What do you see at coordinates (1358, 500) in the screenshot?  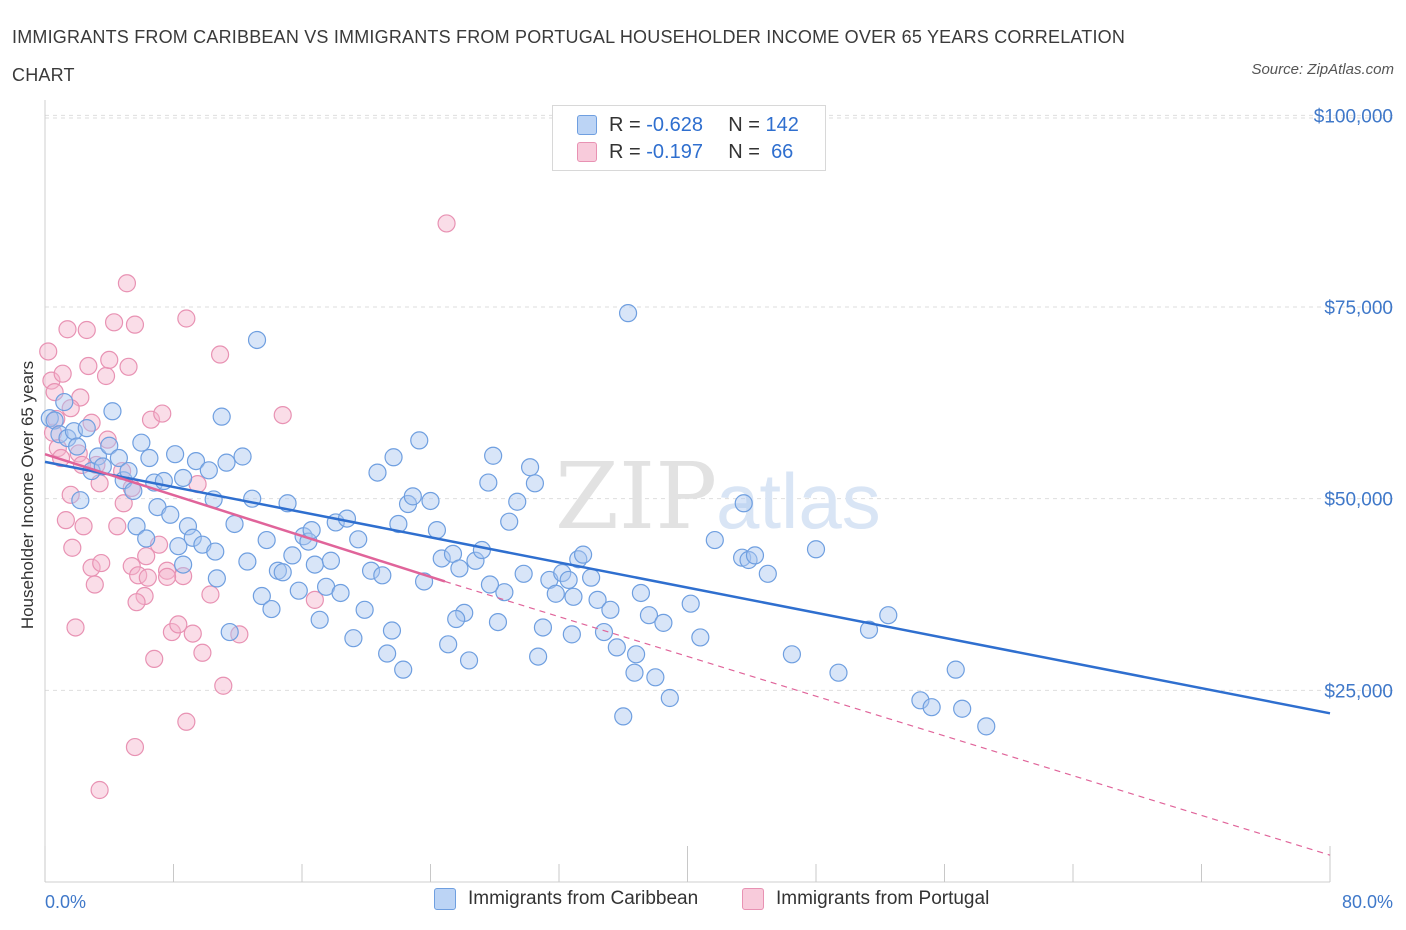 I see `y-tick-label: $50,000` at bounding box center [1358, 500].